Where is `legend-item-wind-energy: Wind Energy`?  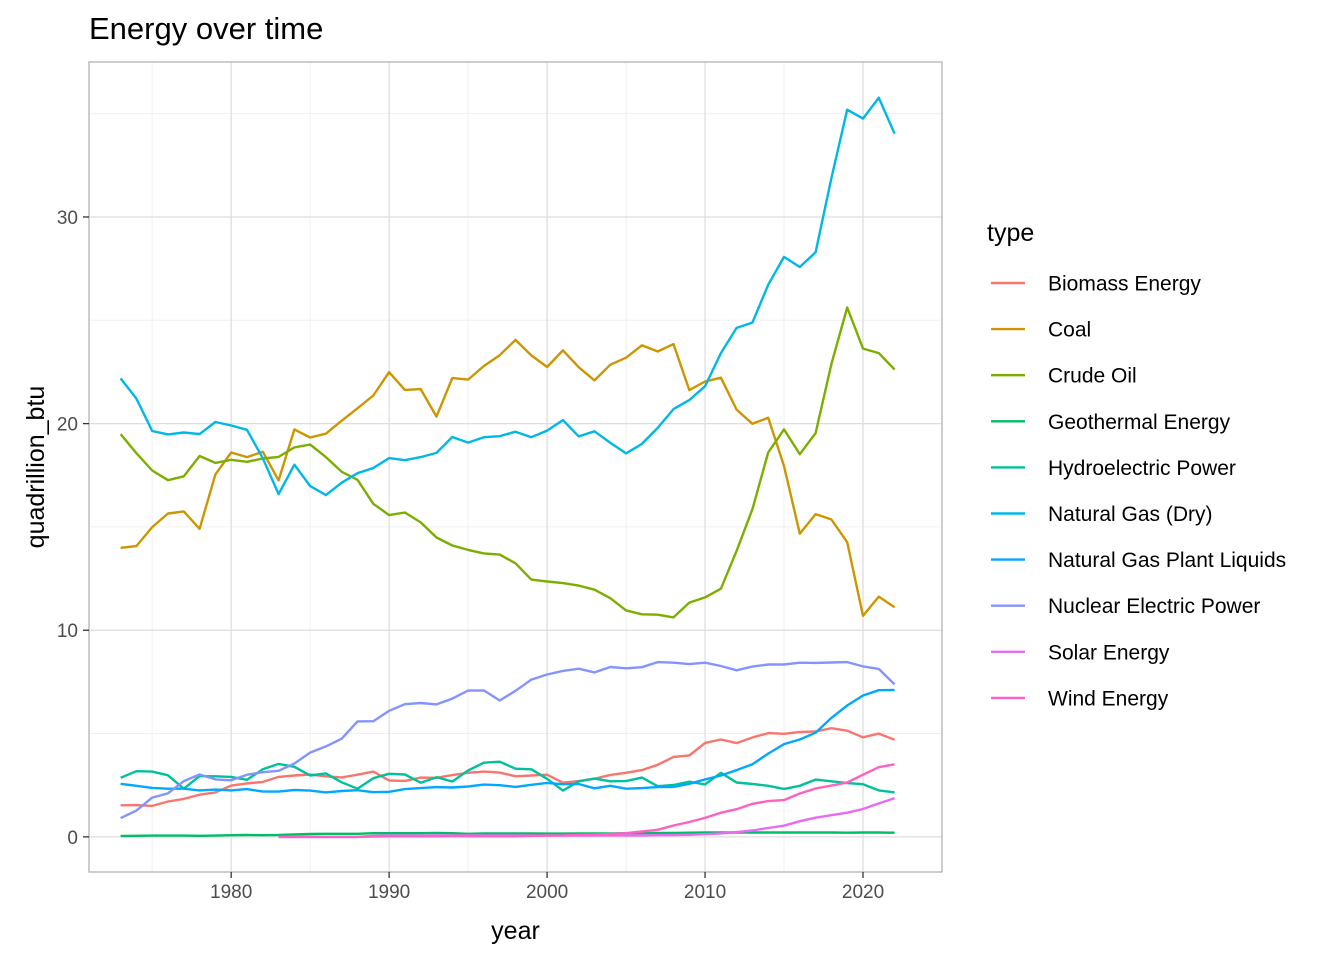 legend-item-wind-energy: Wind Energy is located at coordinates (1080, 698).